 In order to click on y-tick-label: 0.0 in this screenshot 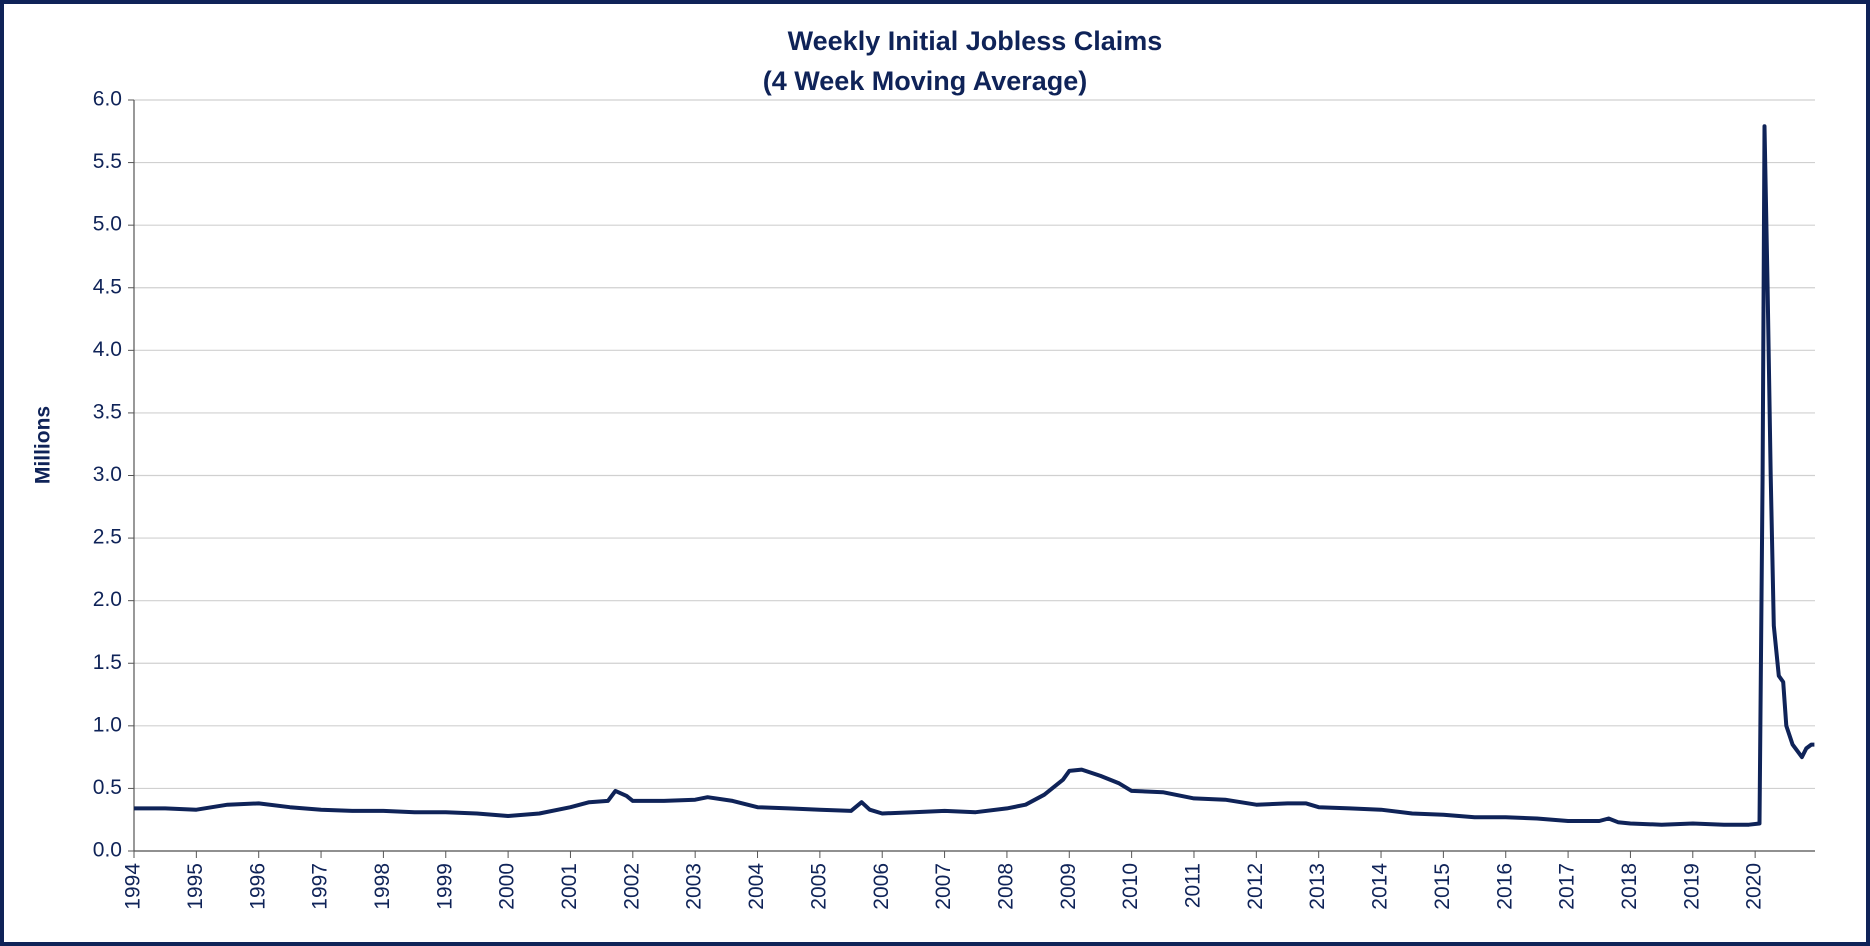, I will do `click(107, 850)`.